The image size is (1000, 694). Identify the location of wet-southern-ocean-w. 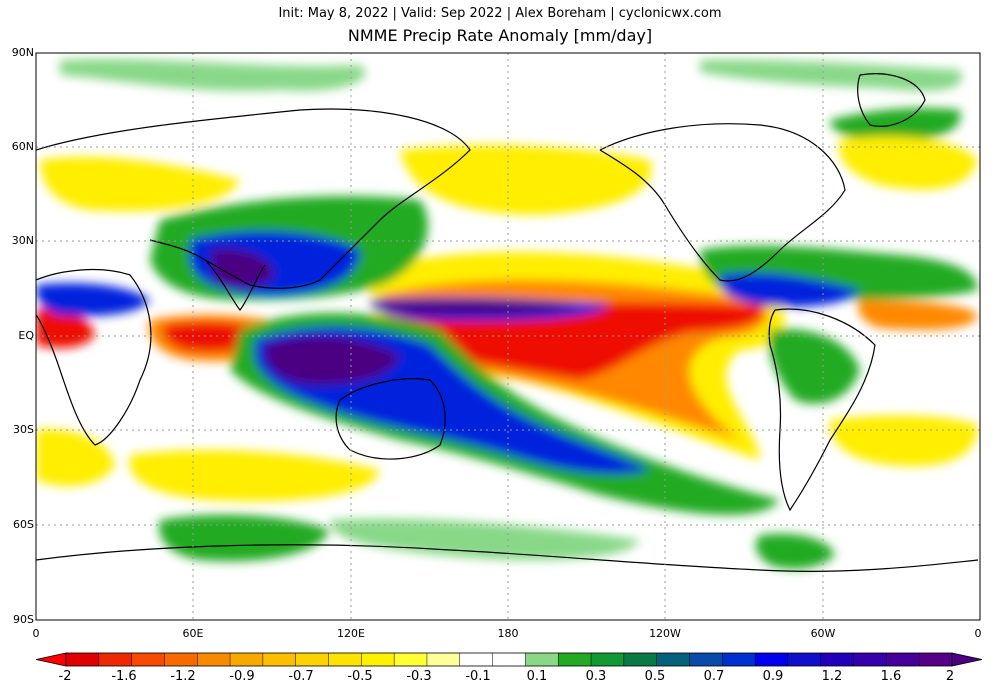
(244, 538).